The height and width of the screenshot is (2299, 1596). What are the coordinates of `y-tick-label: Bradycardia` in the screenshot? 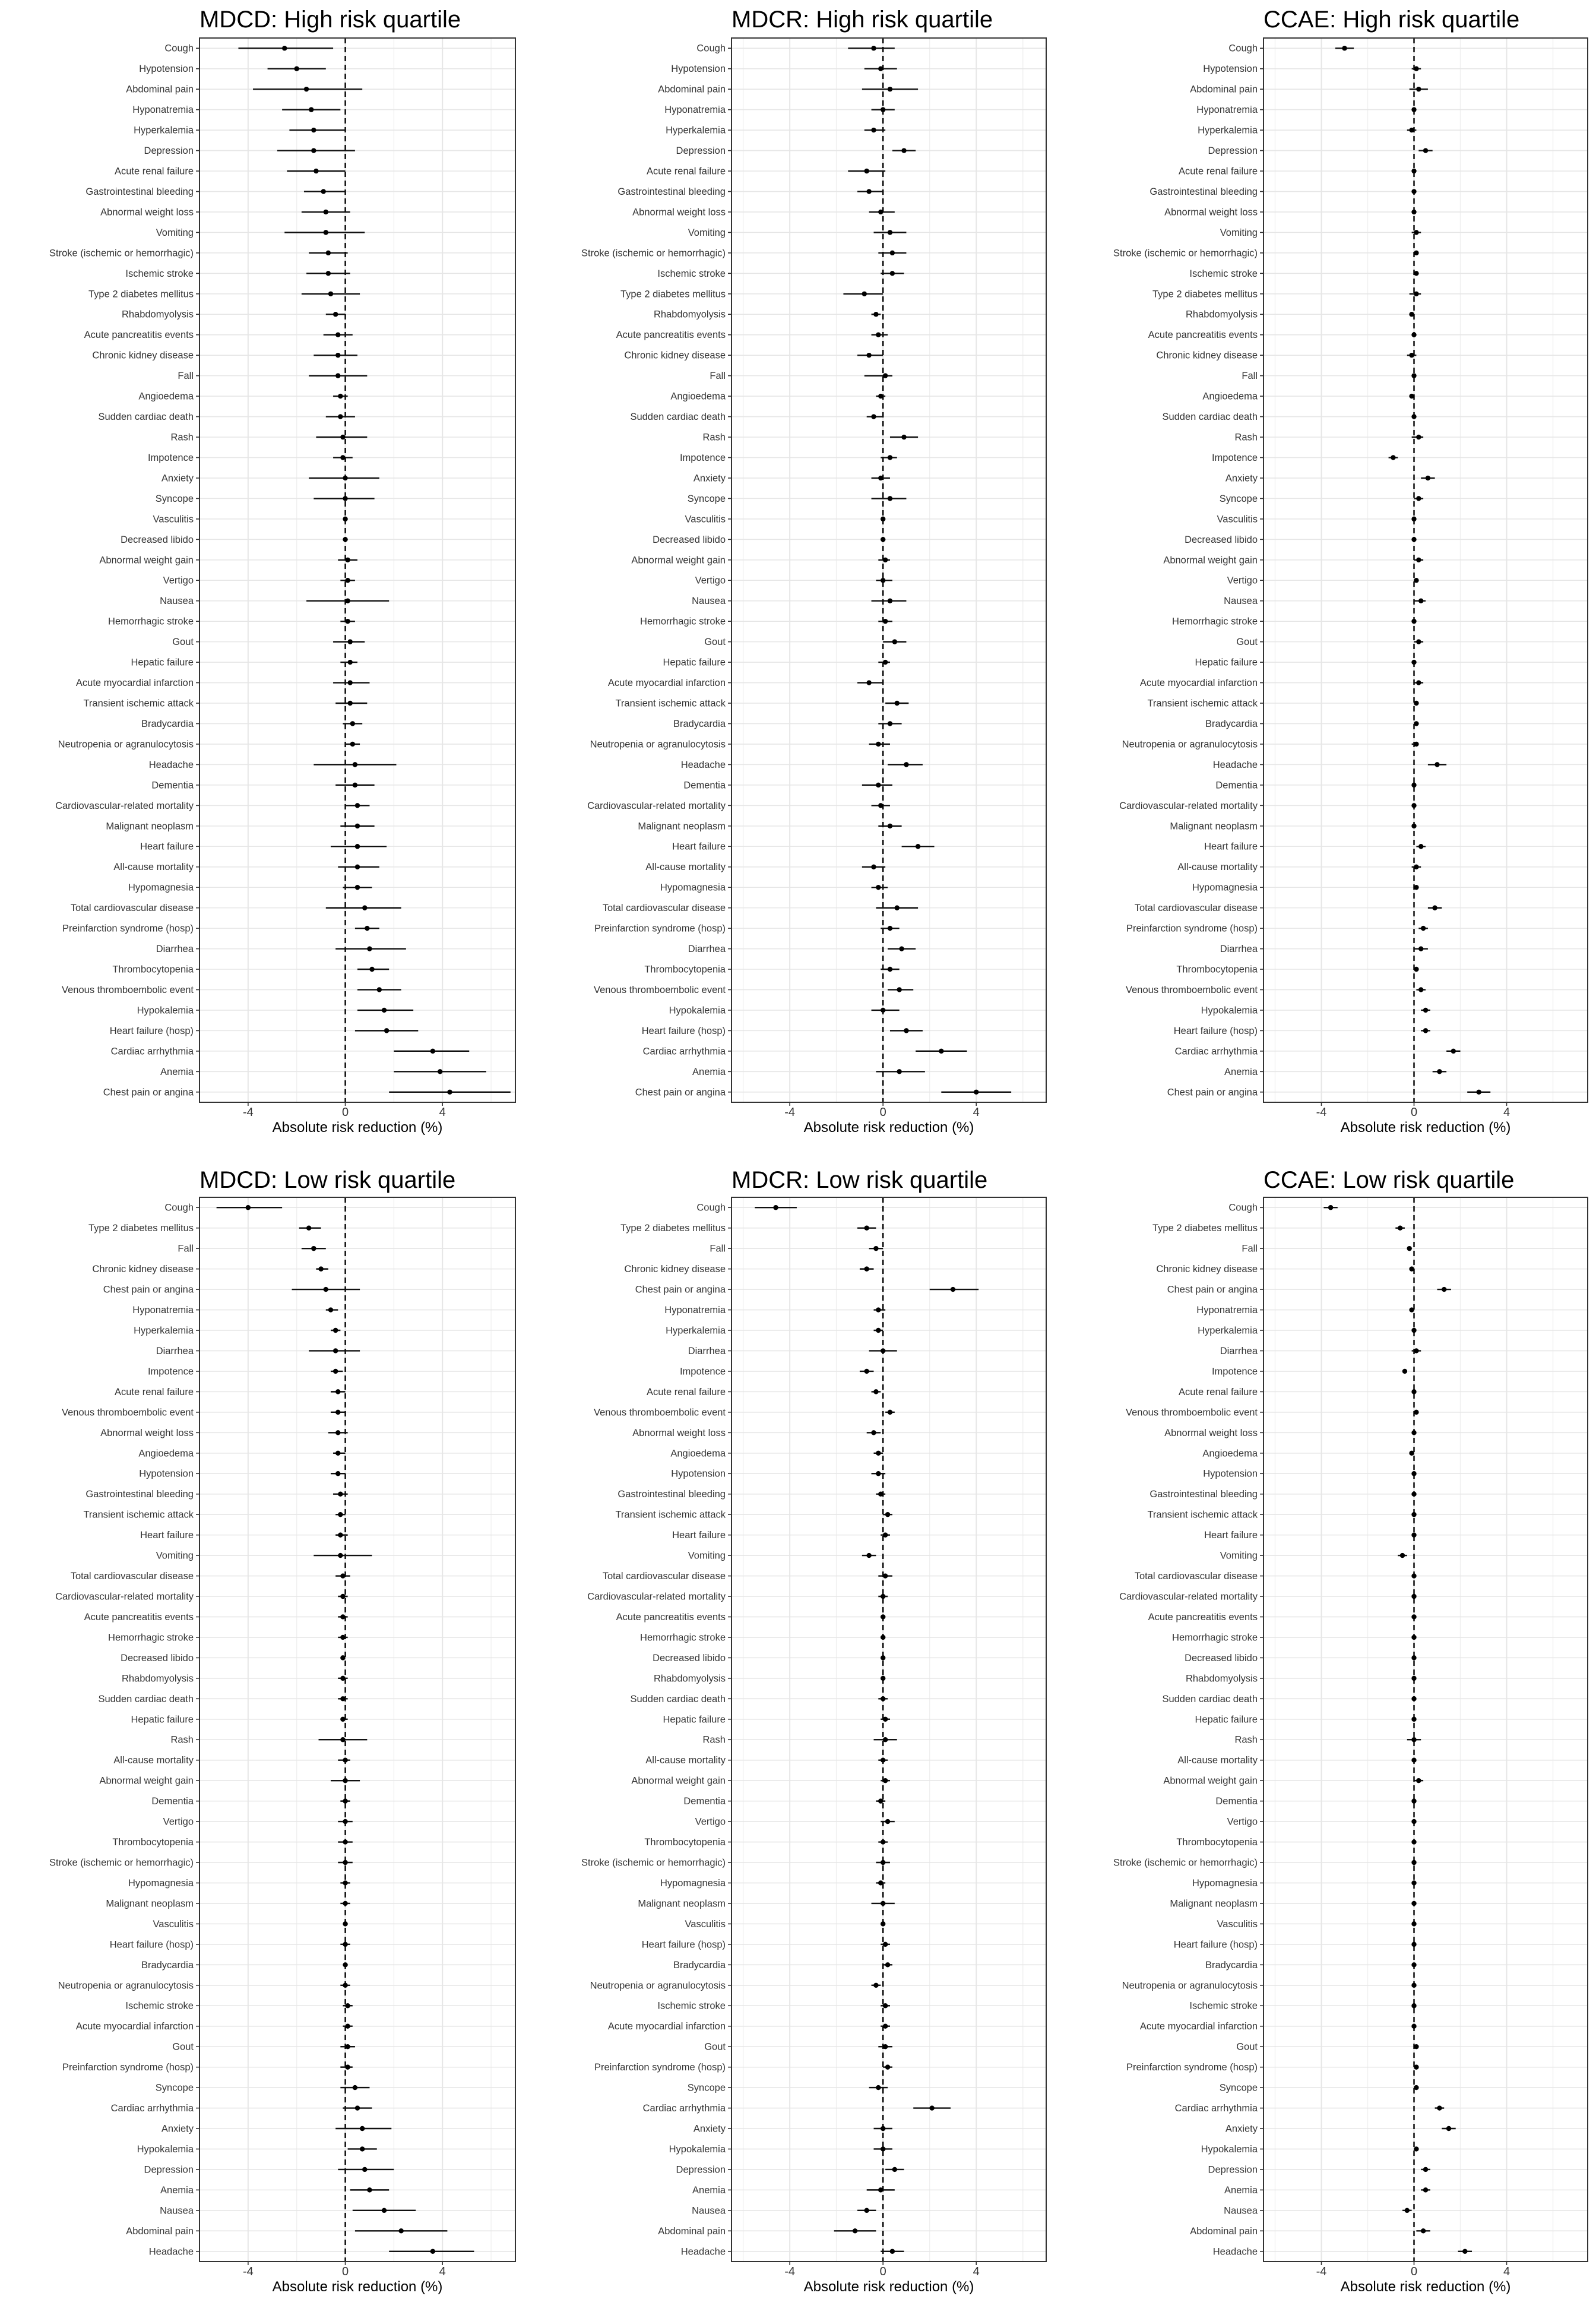 It's located at (699, 1966).